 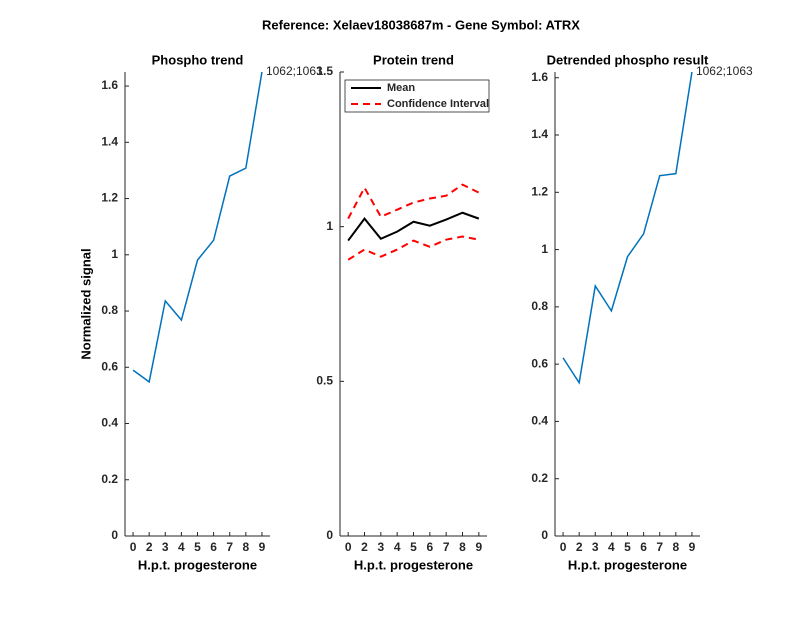 I want to click on legend-box, so click(x=417, y=96).